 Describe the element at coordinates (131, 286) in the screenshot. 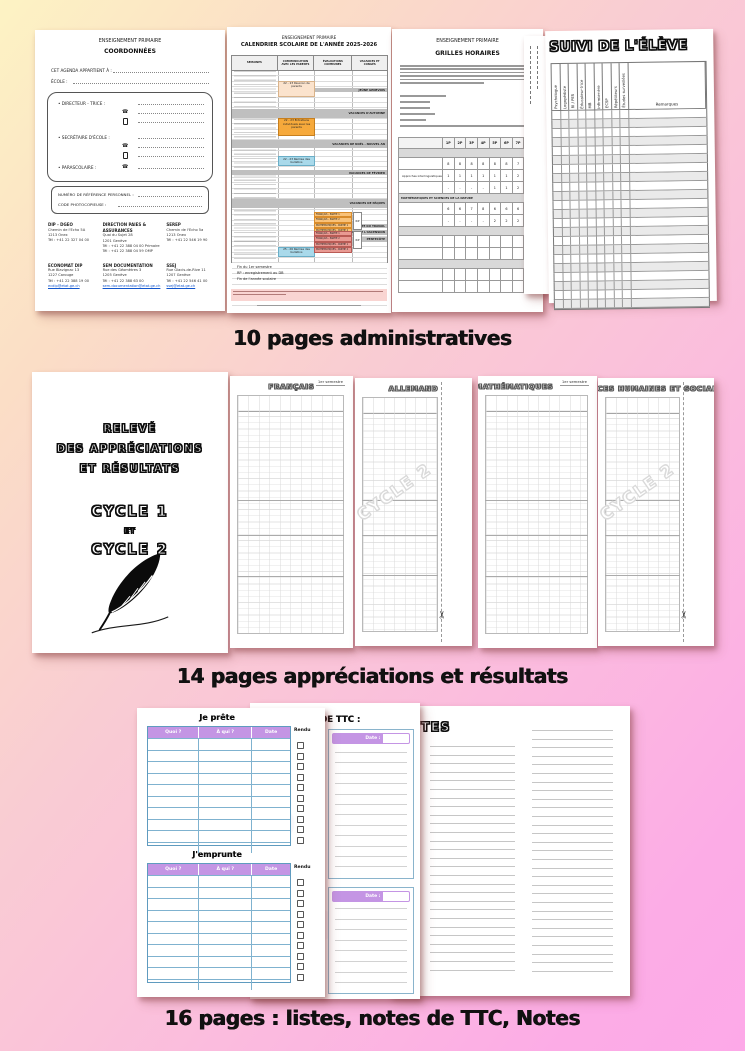

I see `directory-email: sem.documentation@etat.ge.ch` at that location.